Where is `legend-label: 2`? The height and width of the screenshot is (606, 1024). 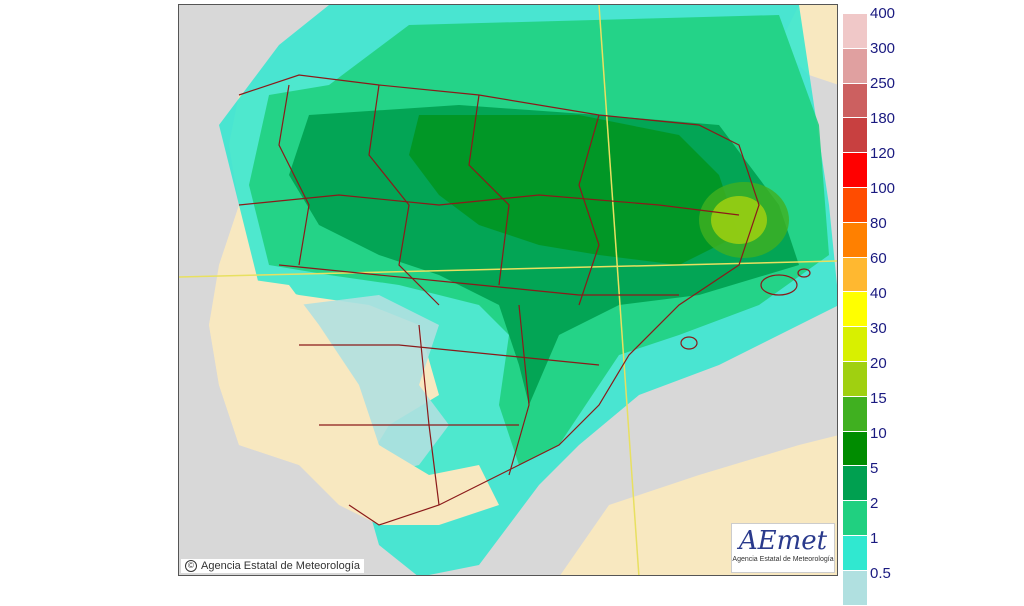
legend-label: 2 is located at coordinates (874, 503).